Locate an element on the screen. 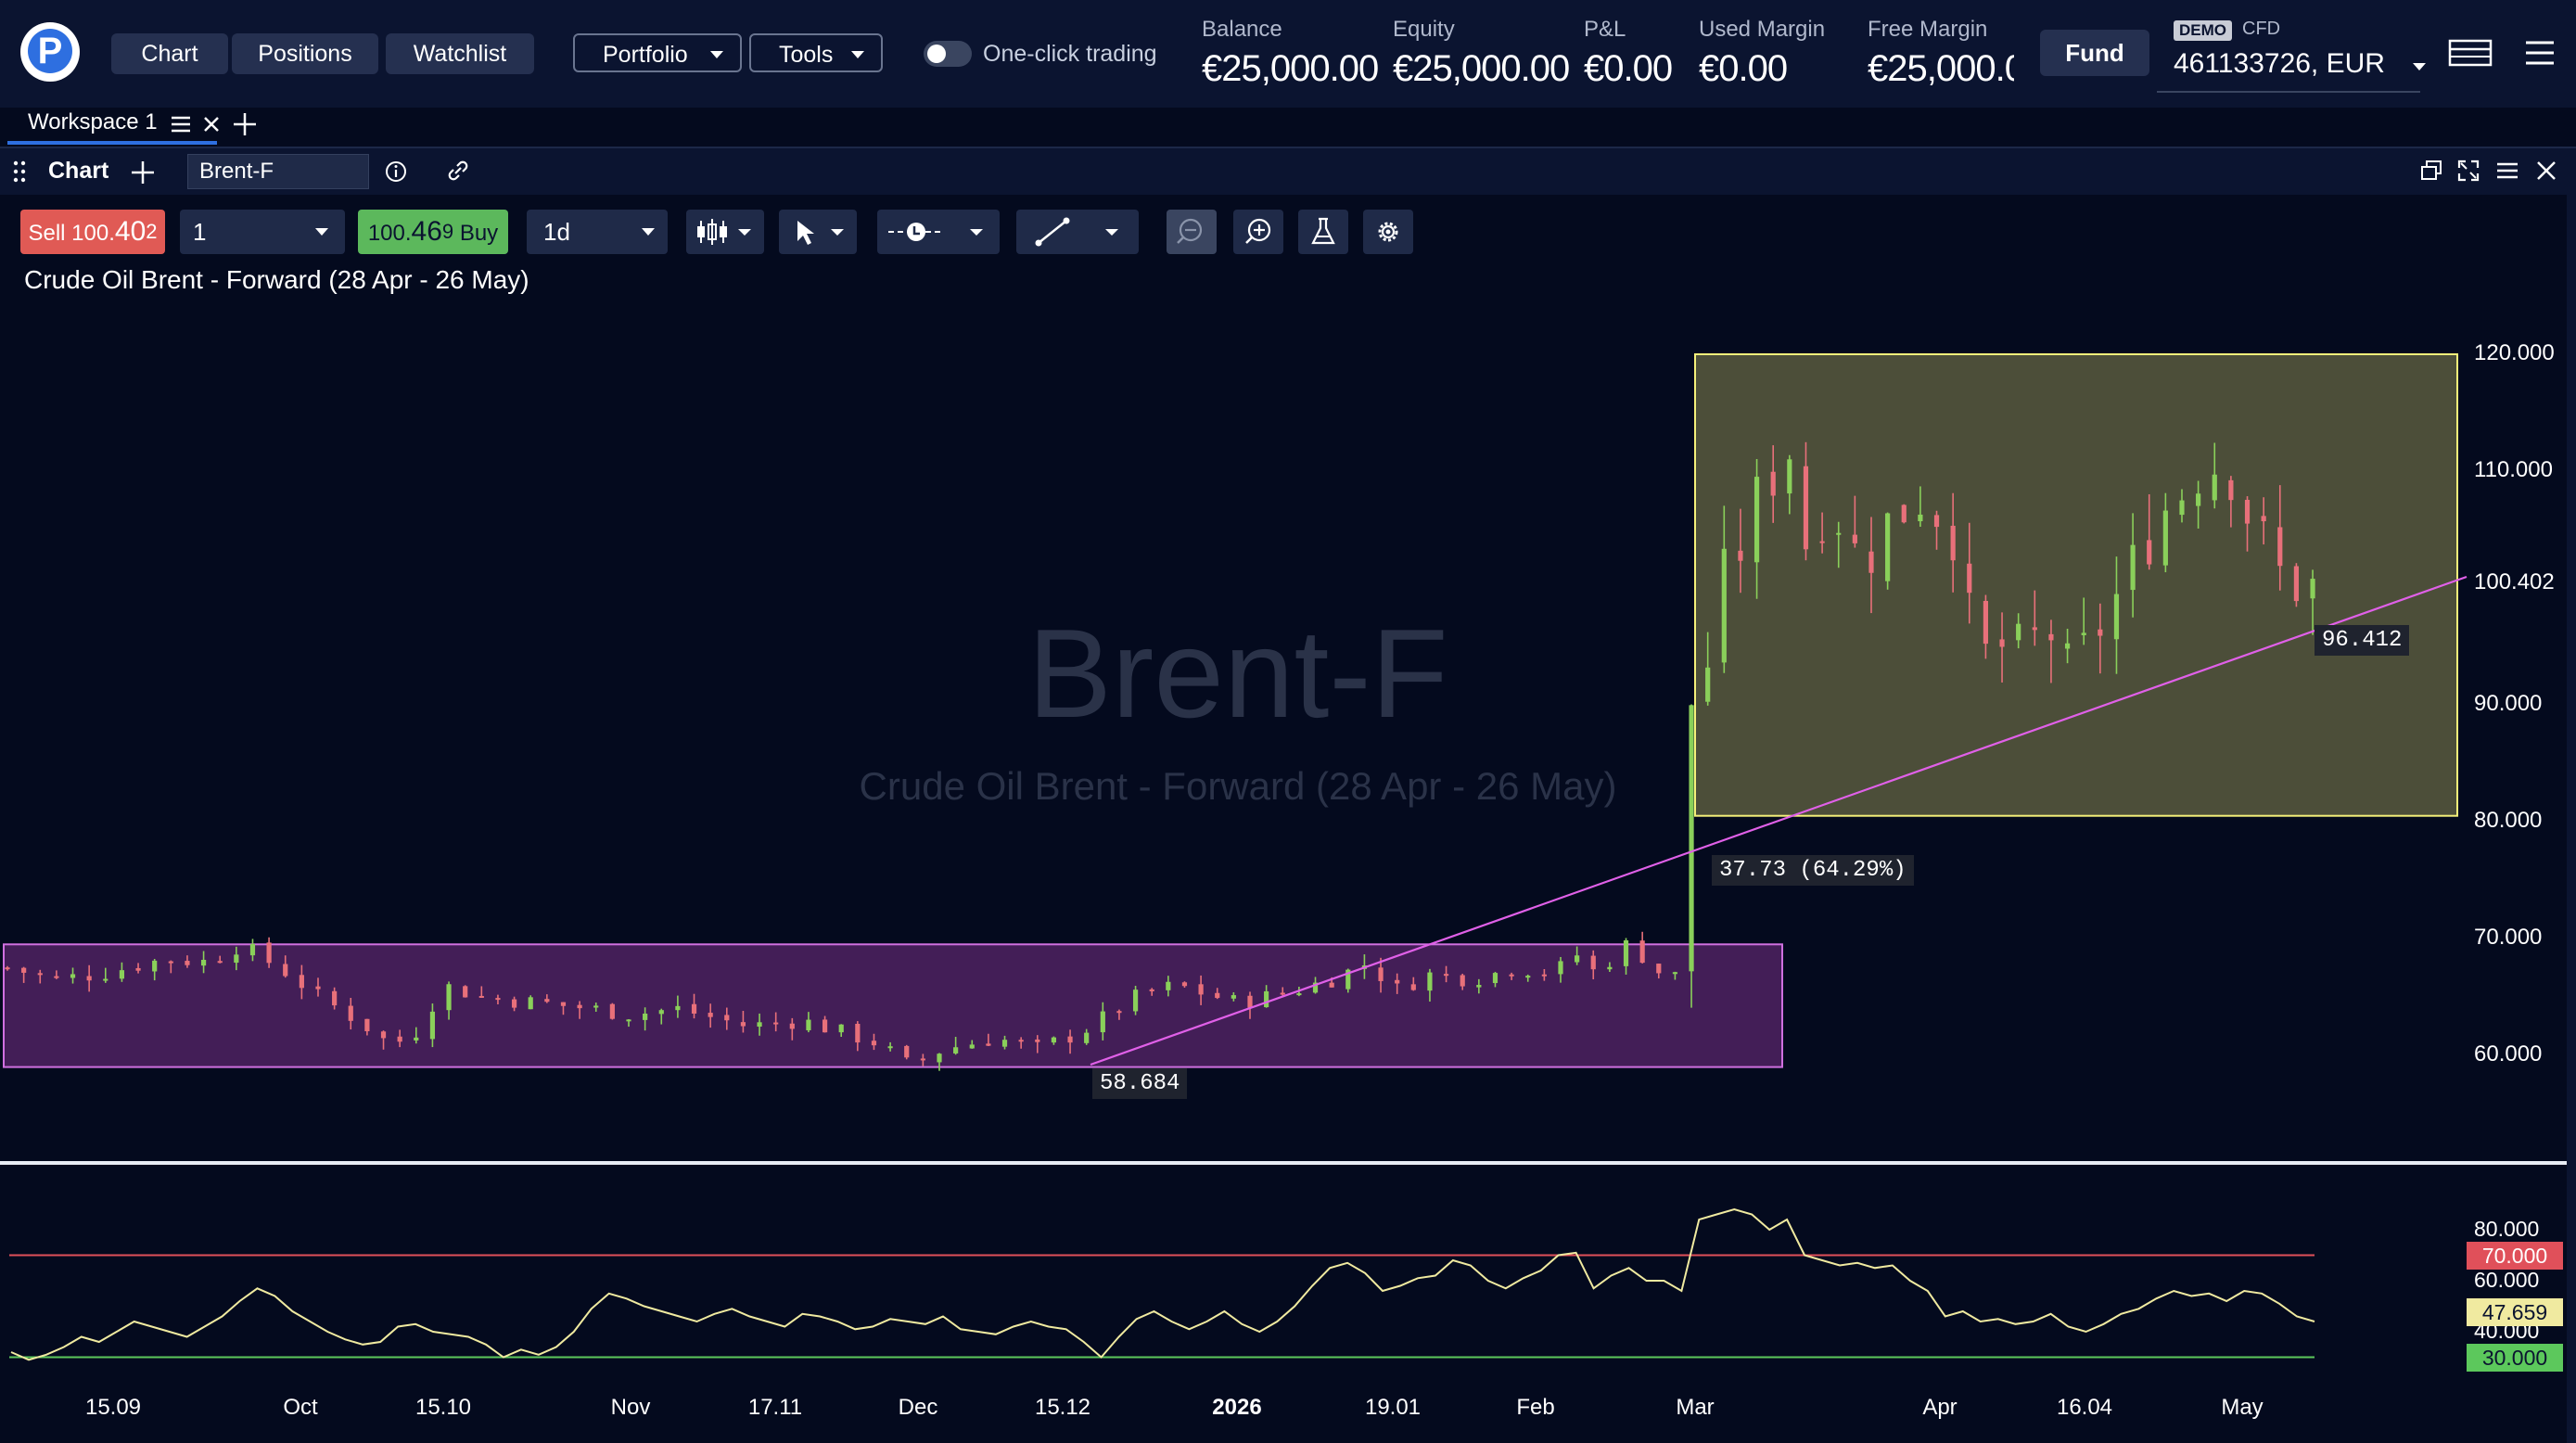 This screenshot has width=2576, height=1443. zoom-in-button is located at coordinates (1258, 232).